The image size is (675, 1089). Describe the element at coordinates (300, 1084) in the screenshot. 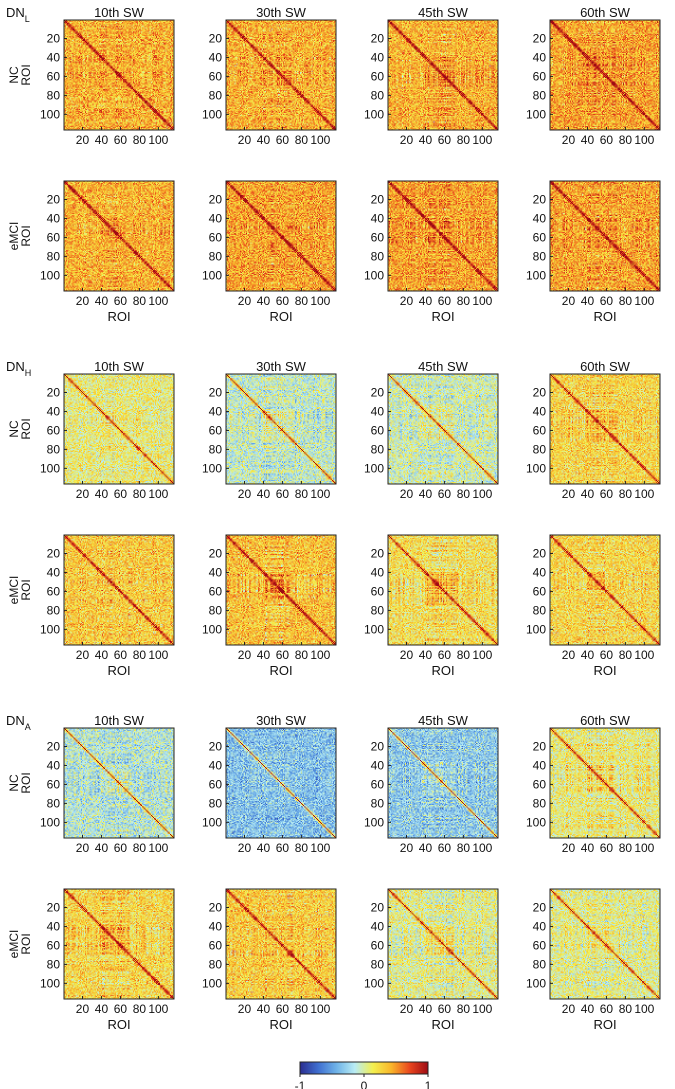

I see `colorbar-tick-label: -1` at that location.